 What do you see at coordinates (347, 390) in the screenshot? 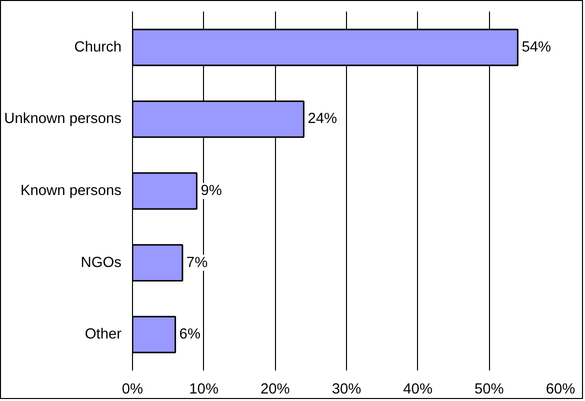
I see `x-tick-label: 30%` at bounding box center [347, 390].